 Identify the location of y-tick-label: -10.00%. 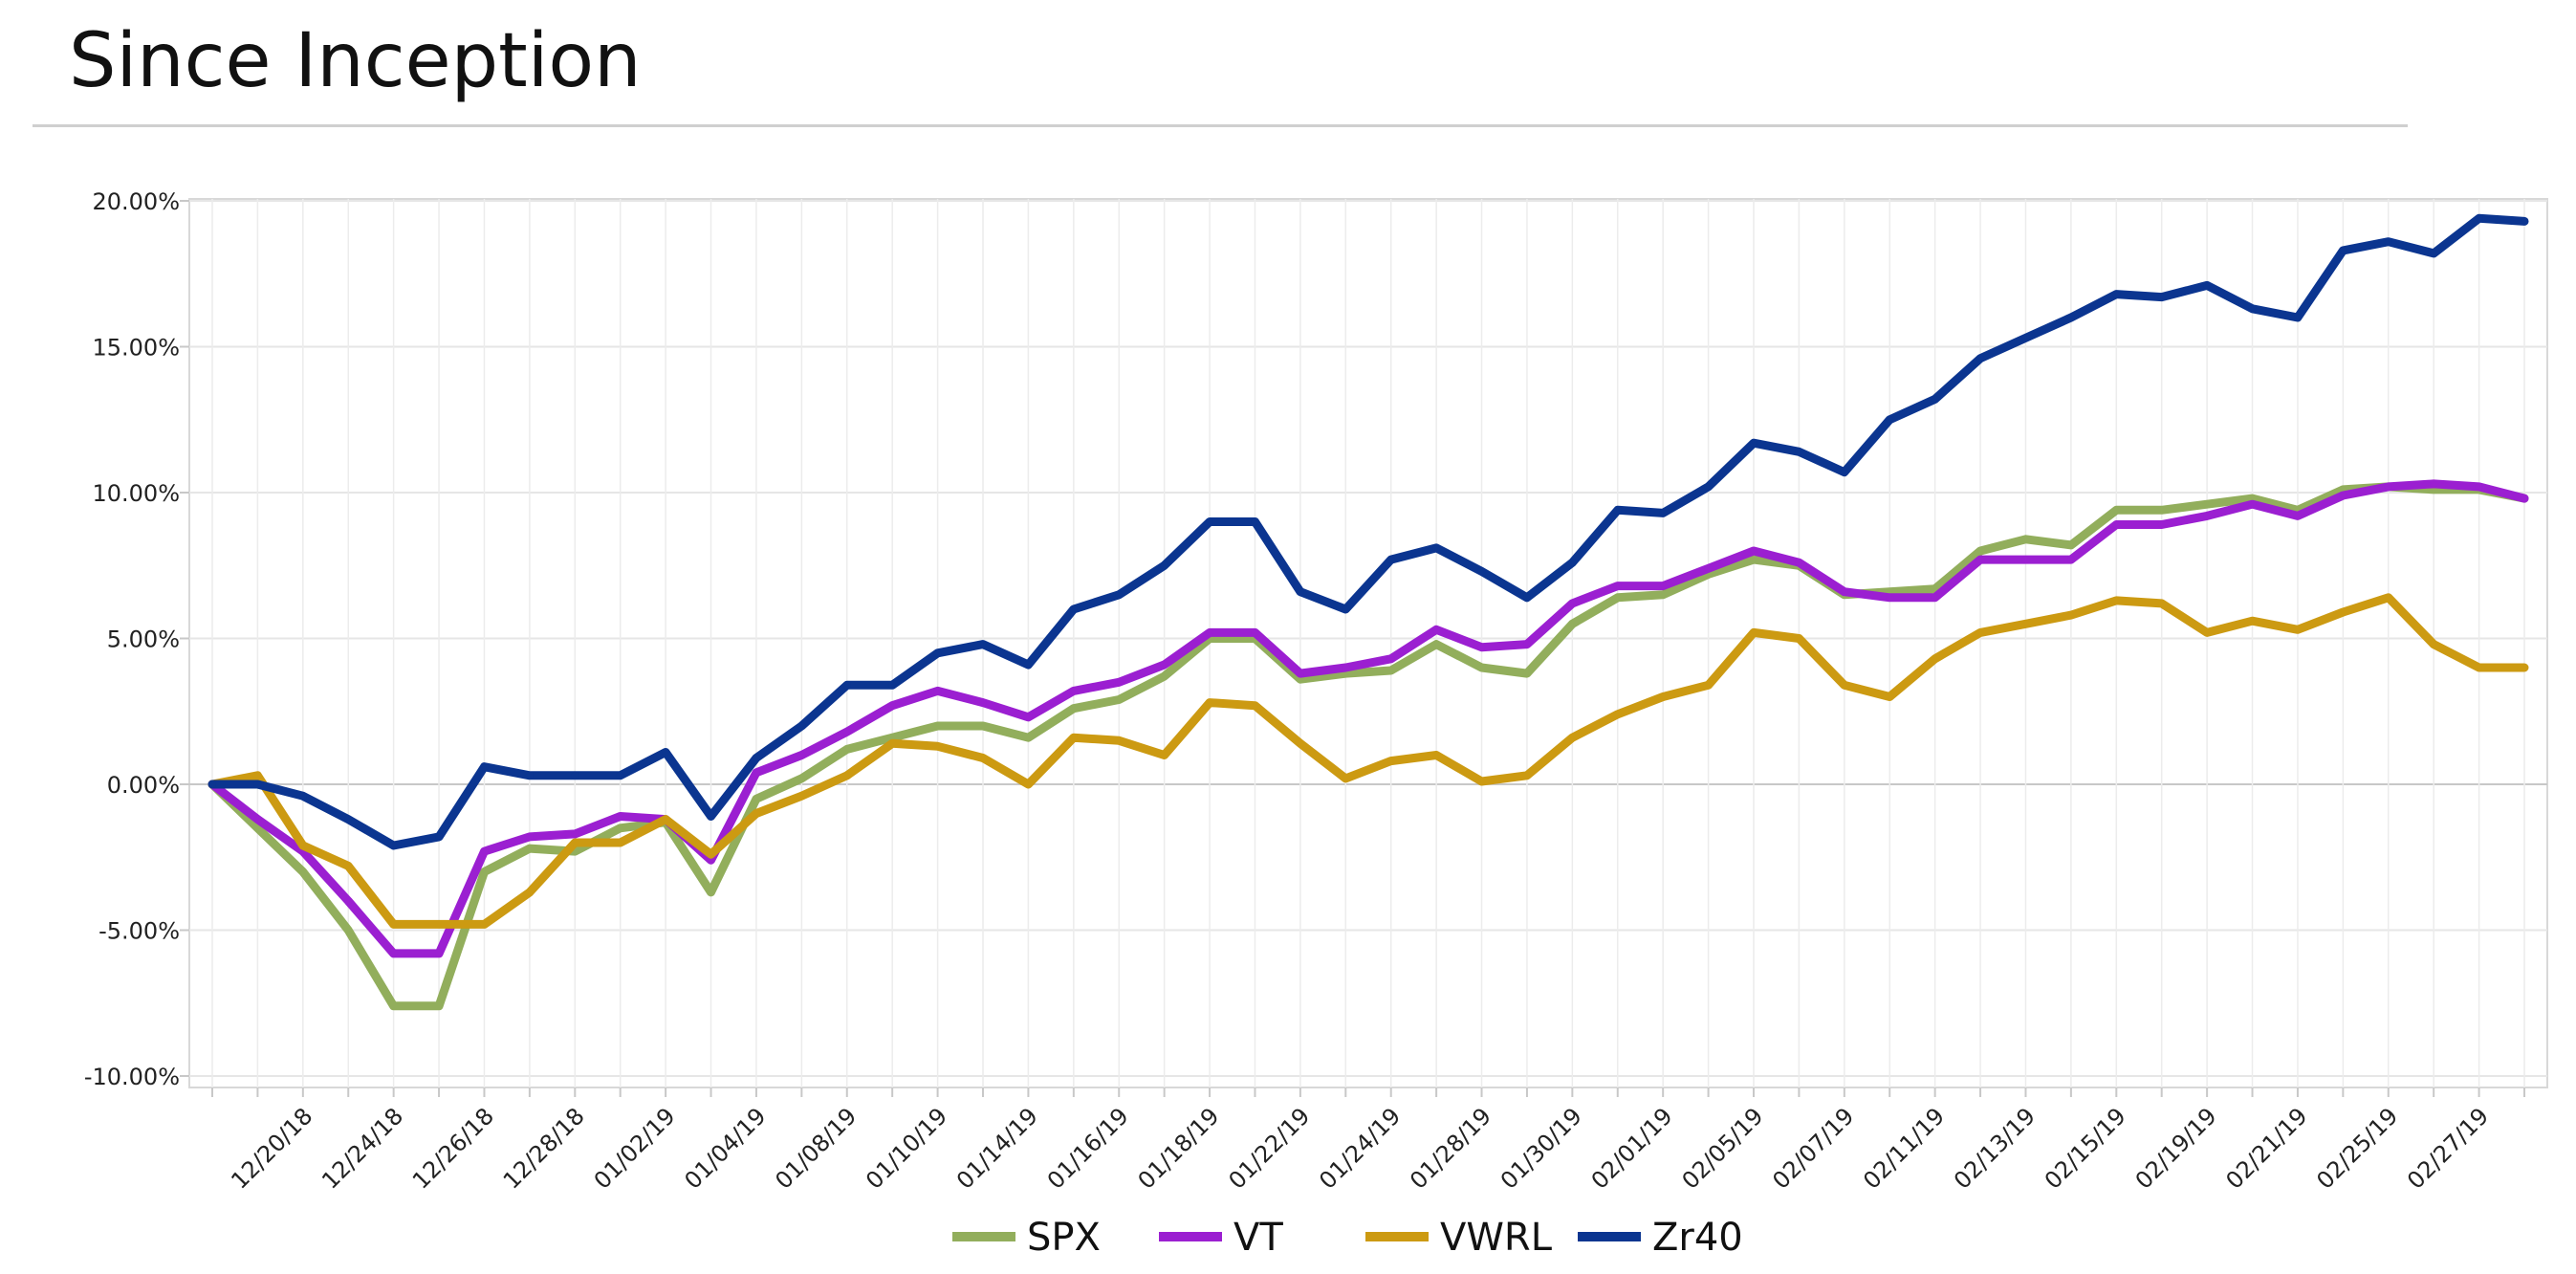
(132, 1077).